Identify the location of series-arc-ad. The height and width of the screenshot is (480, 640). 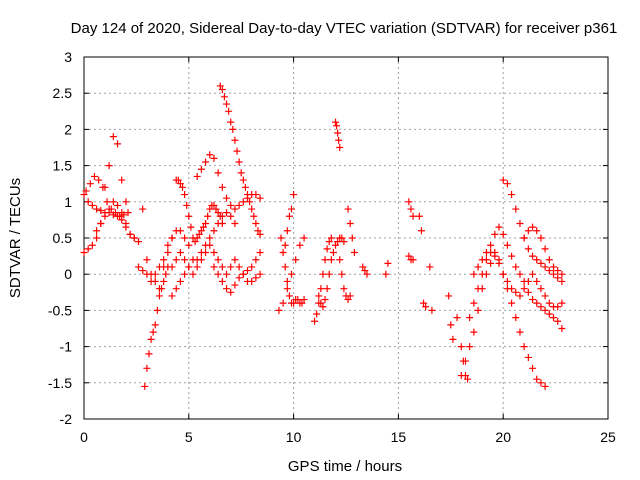
(543, 250).